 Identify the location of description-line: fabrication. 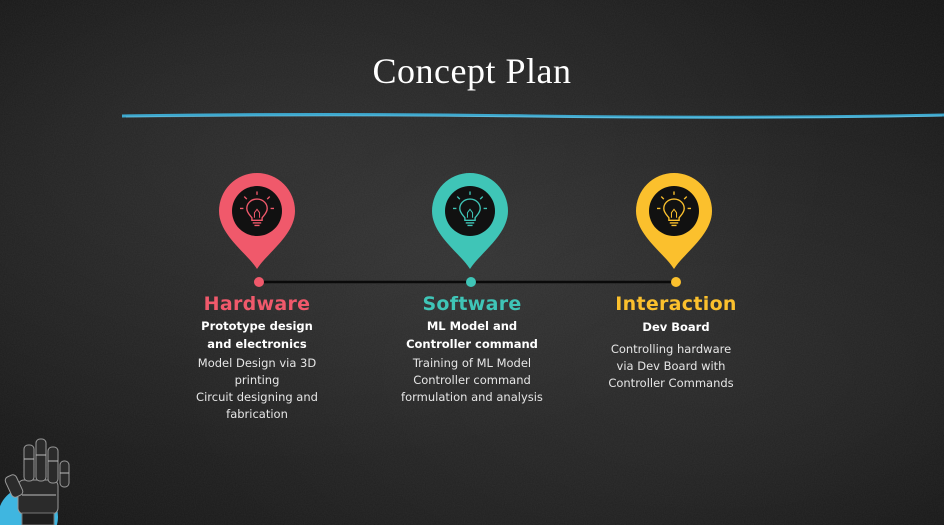
(257, 414).